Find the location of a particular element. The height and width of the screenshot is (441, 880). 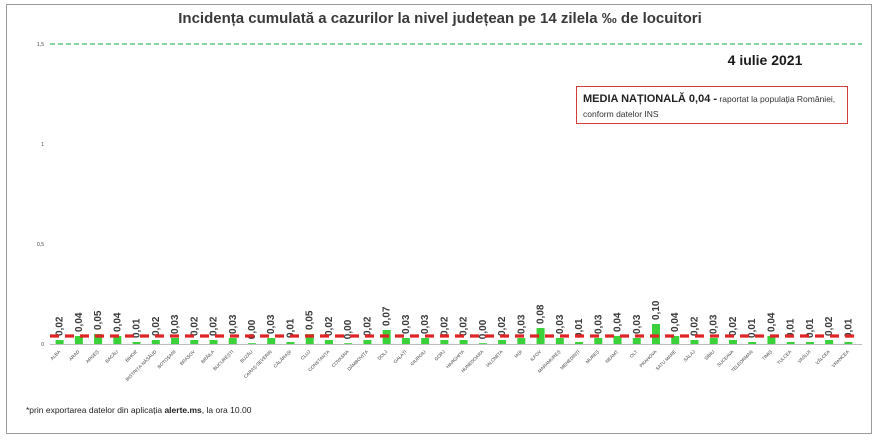

x-tick-label: VRANCEA is located at coordinates (841, 359).